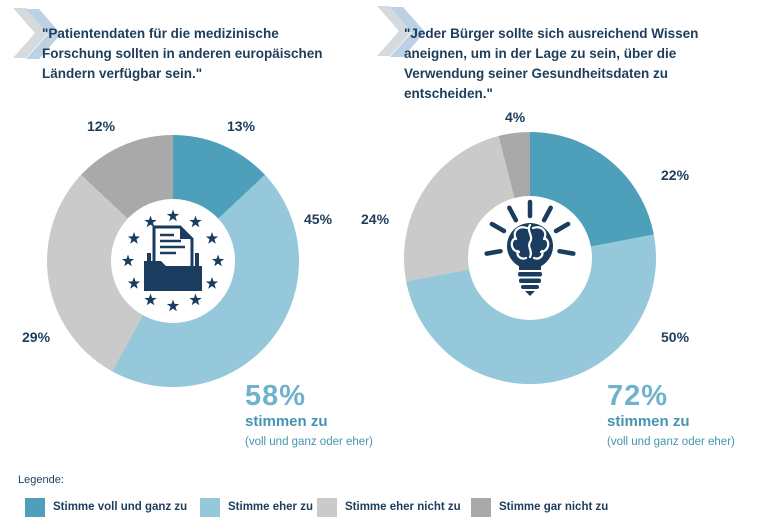 The height and width of the screenshot is (529, 760). Describe the element at coordinates (36, 337) in the screenshot. I see `slice-label: 29%` at that location.